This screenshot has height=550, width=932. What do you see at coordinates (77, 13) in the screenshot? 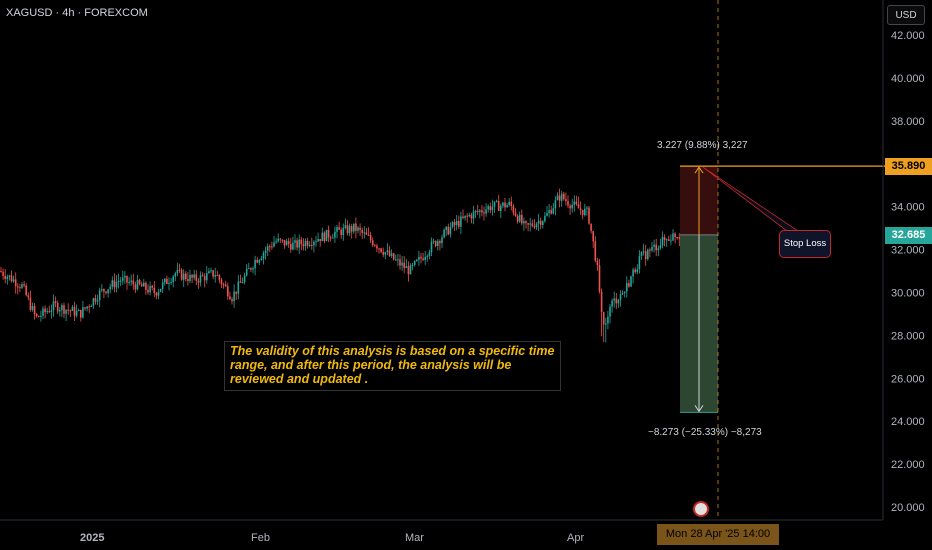
I see `symbol-title: XAGUSD · 4h · FOREXCOM` at bounding box center [77, 13].